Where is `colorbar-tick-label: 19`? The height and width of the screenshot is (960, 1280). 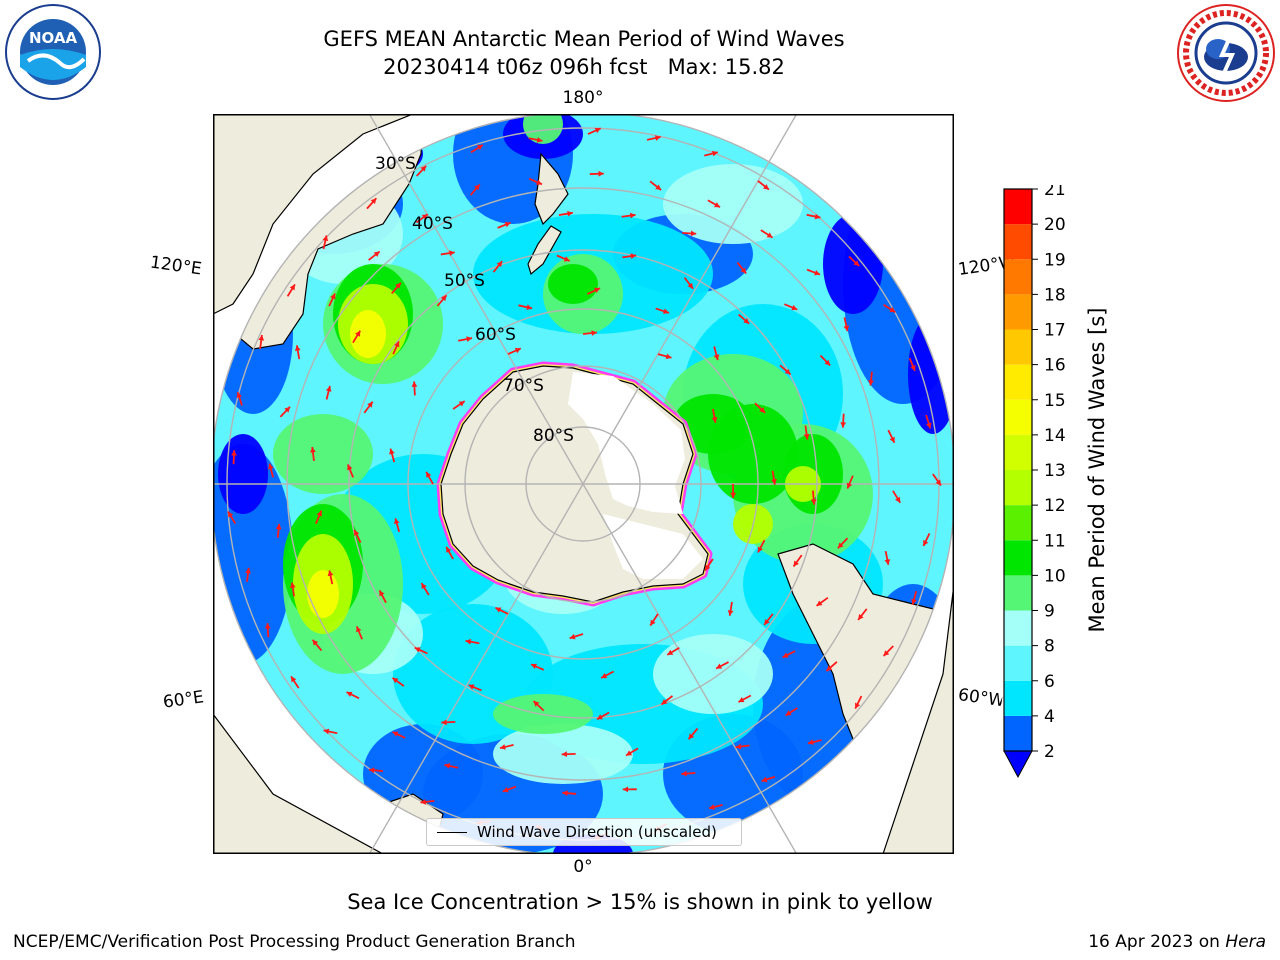 colorbar-tick-label: 19 is located at coordinates (1055, 260).